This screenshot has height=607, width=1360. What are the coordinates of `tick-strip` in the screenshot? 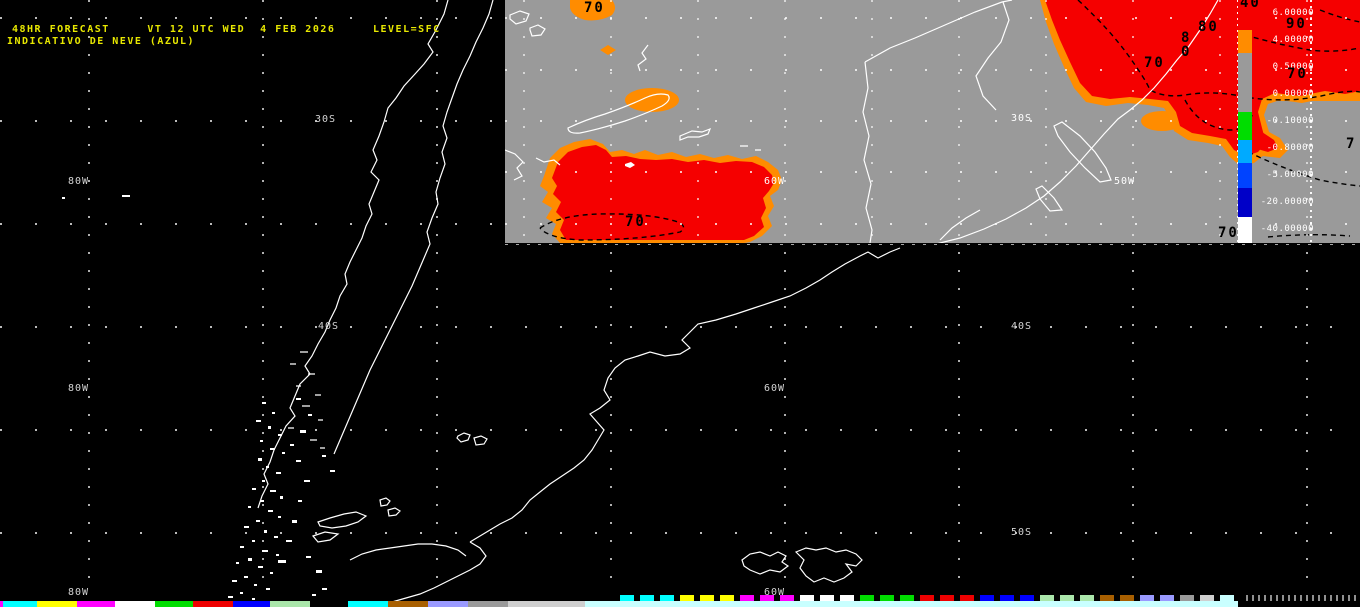 It's located at (1302, 598).